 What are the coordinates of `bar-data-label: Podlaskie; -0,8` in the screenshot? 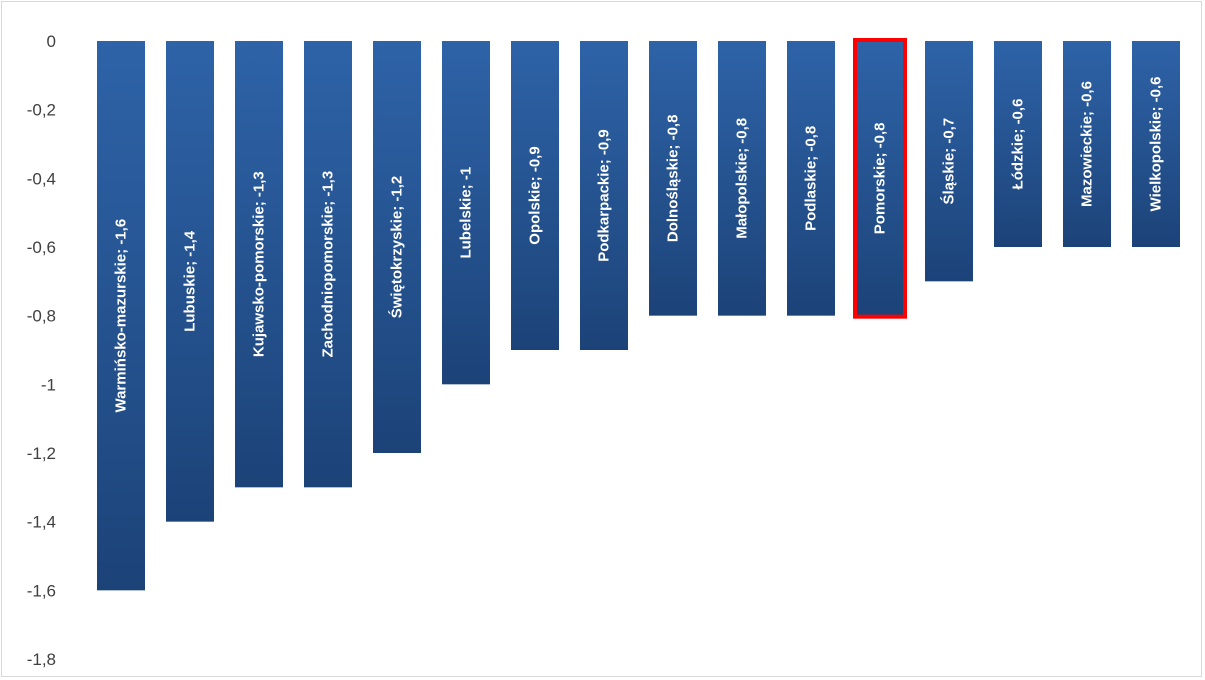 It's located at (811, 178).